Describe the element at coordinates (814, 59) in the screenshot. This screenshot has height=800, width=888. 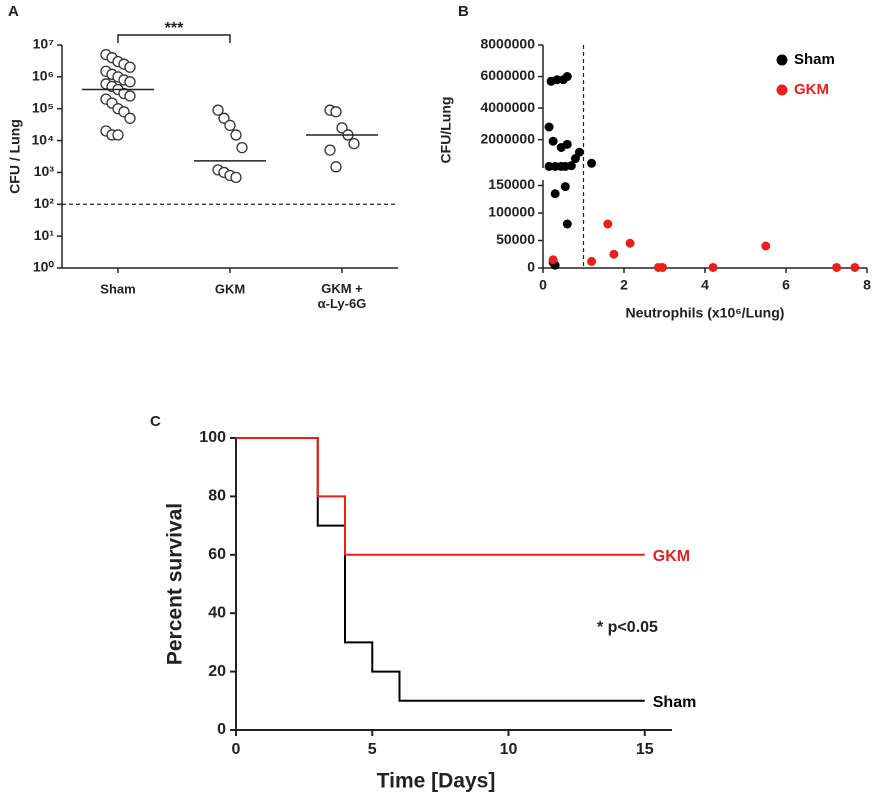
I see `legend-label: Sham` at that location.